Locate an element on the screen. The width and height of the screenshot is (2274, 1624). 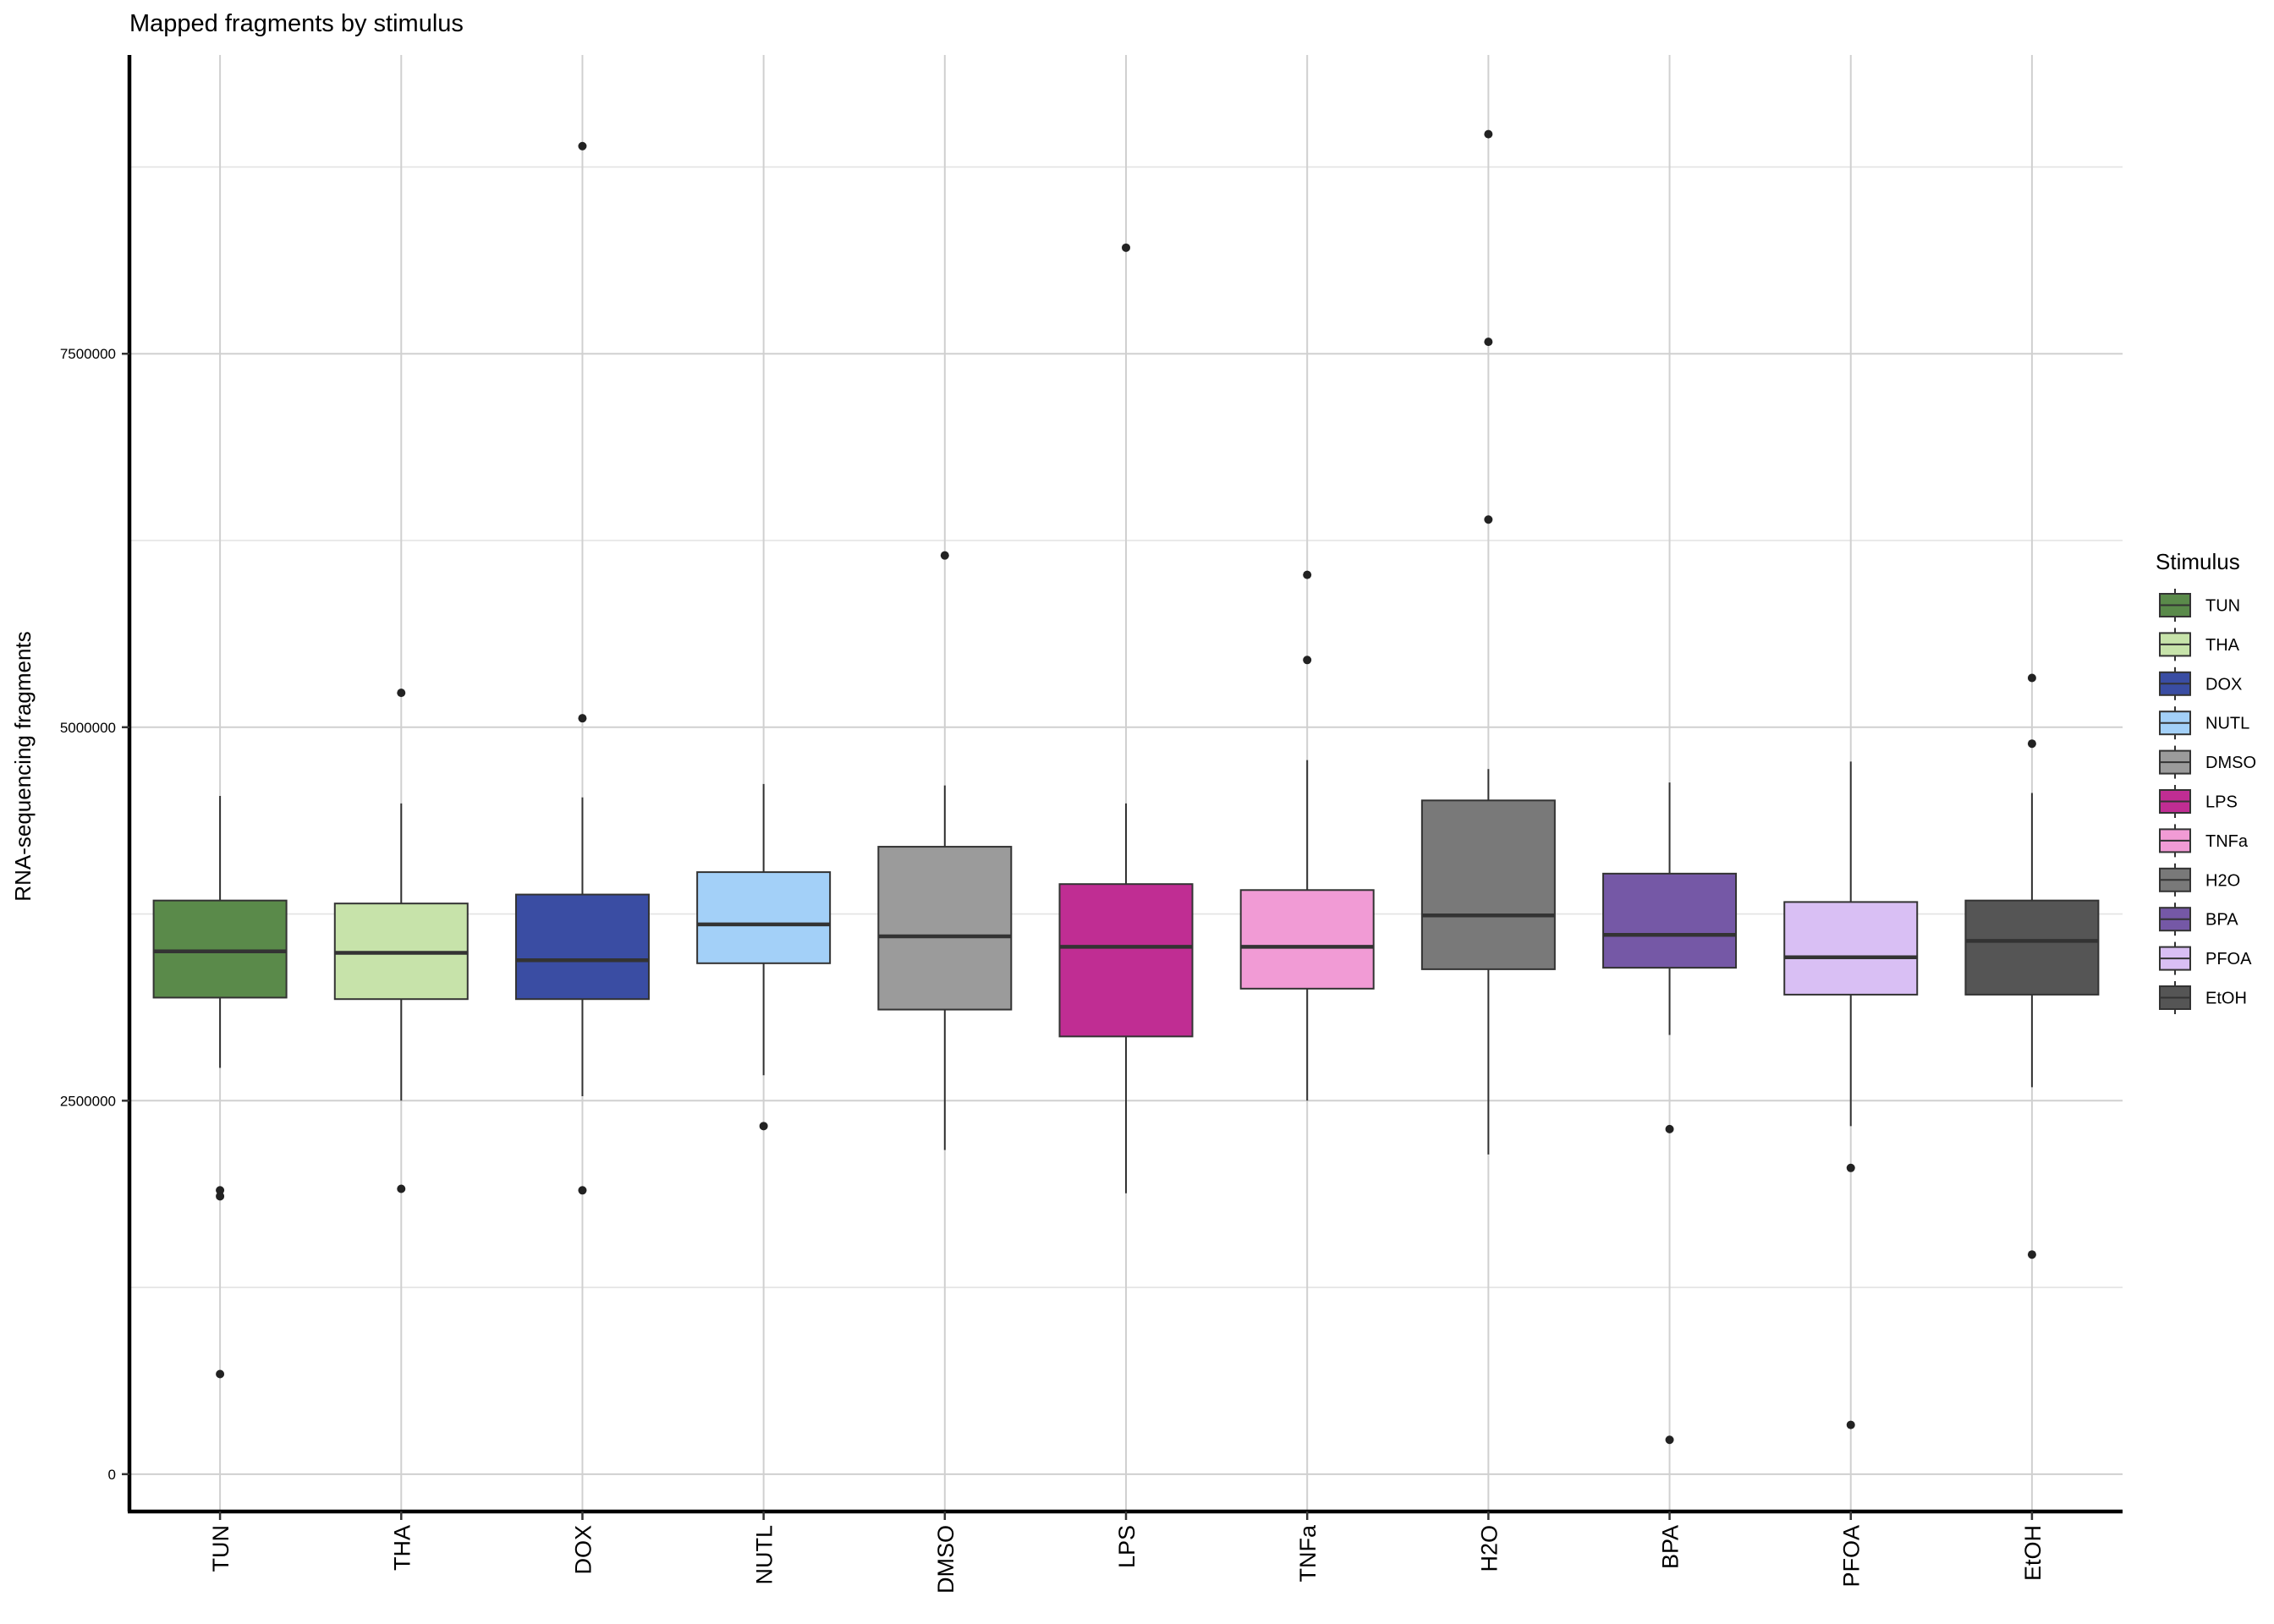
box-tnfa is located at coordinates (1307, 836).